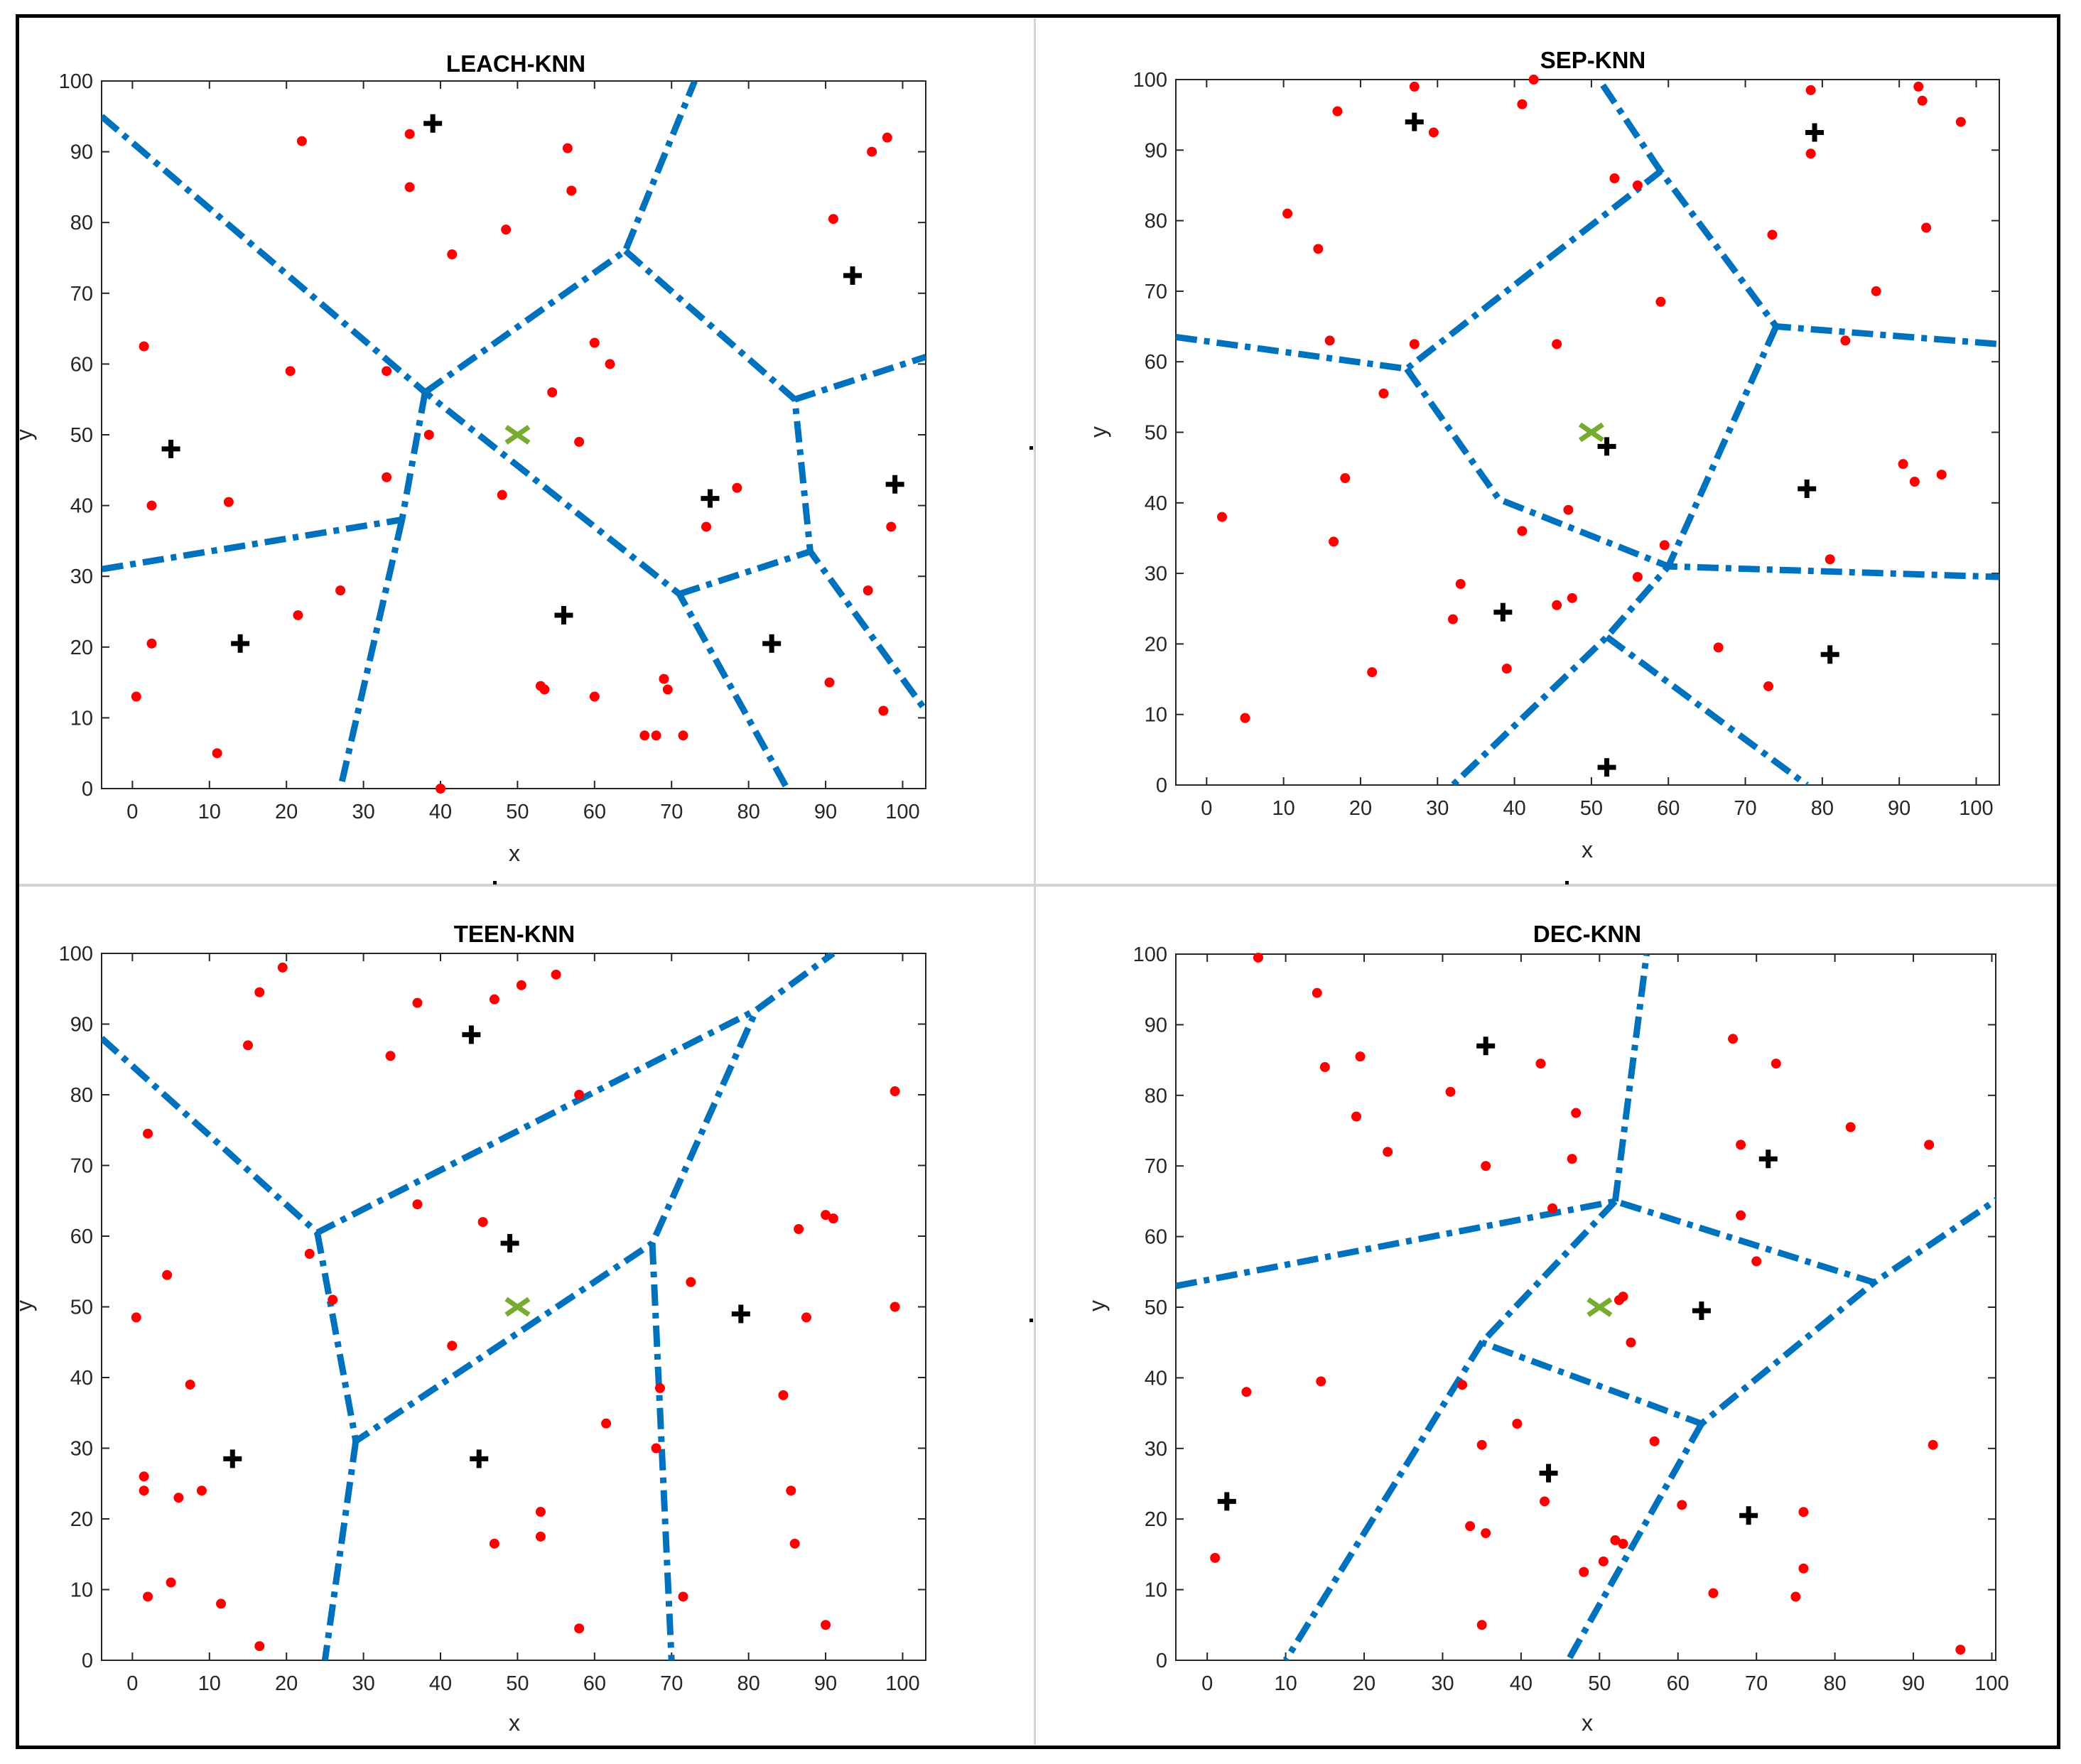  What do you see at coordinates (81, 152) in the screenshot?
I see `y-tick-label: 90` at bounding box center [81, 152].